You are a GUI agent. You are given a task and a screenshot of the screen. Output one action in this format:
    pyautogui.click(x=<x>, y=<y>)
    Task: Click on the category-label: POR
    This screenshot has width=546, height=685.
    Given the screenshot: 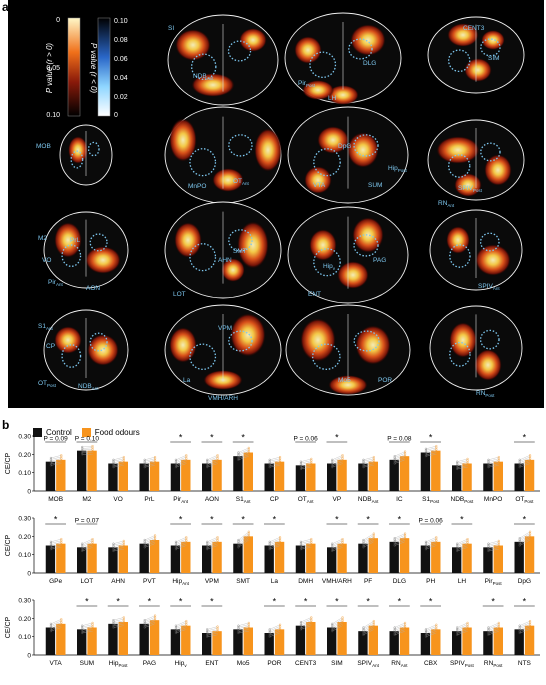 What is the action you would take?
    pyautogui.click(x=274, y=663)
    